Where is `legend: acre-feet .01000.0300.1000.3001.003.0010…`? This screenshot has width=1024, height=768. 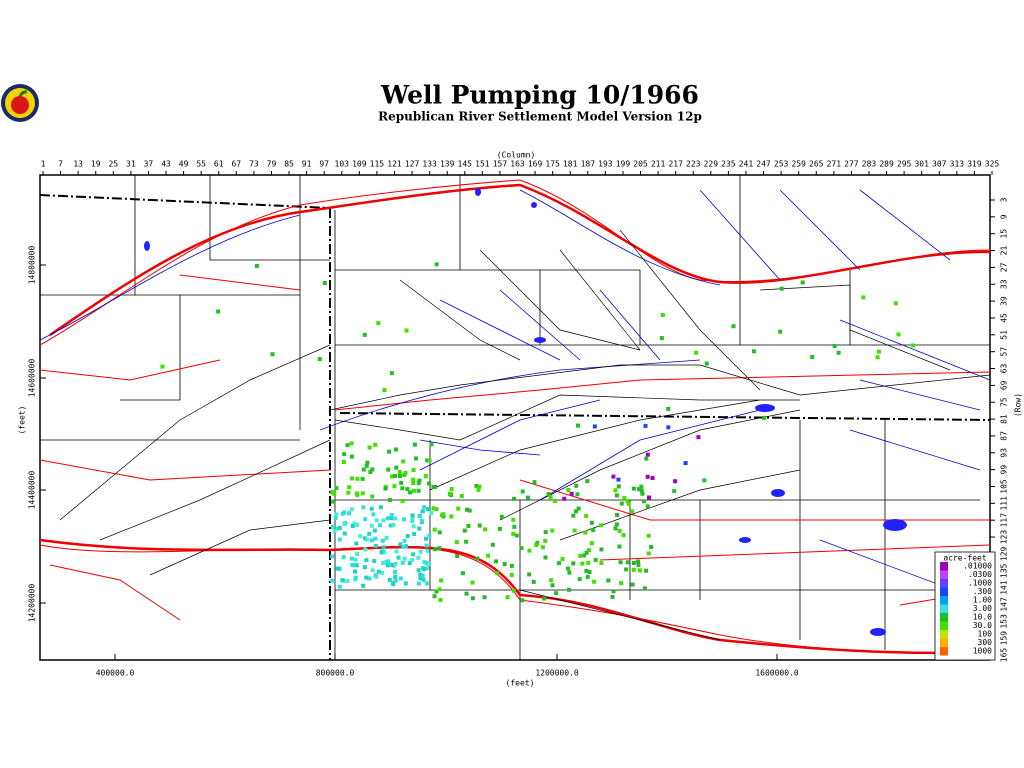
legend: acre-feet .01000.0300.1000.3001.003.0010… is located at coordinates (965, 606).